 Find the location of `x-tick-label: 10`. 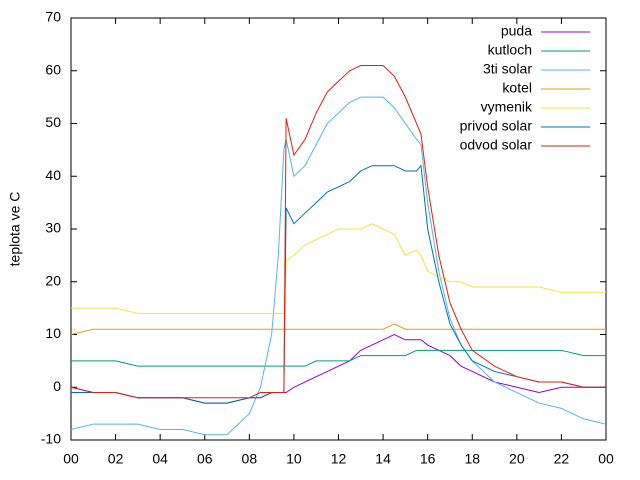

x-tick-label: 10 is located at coordinates (294, 459).